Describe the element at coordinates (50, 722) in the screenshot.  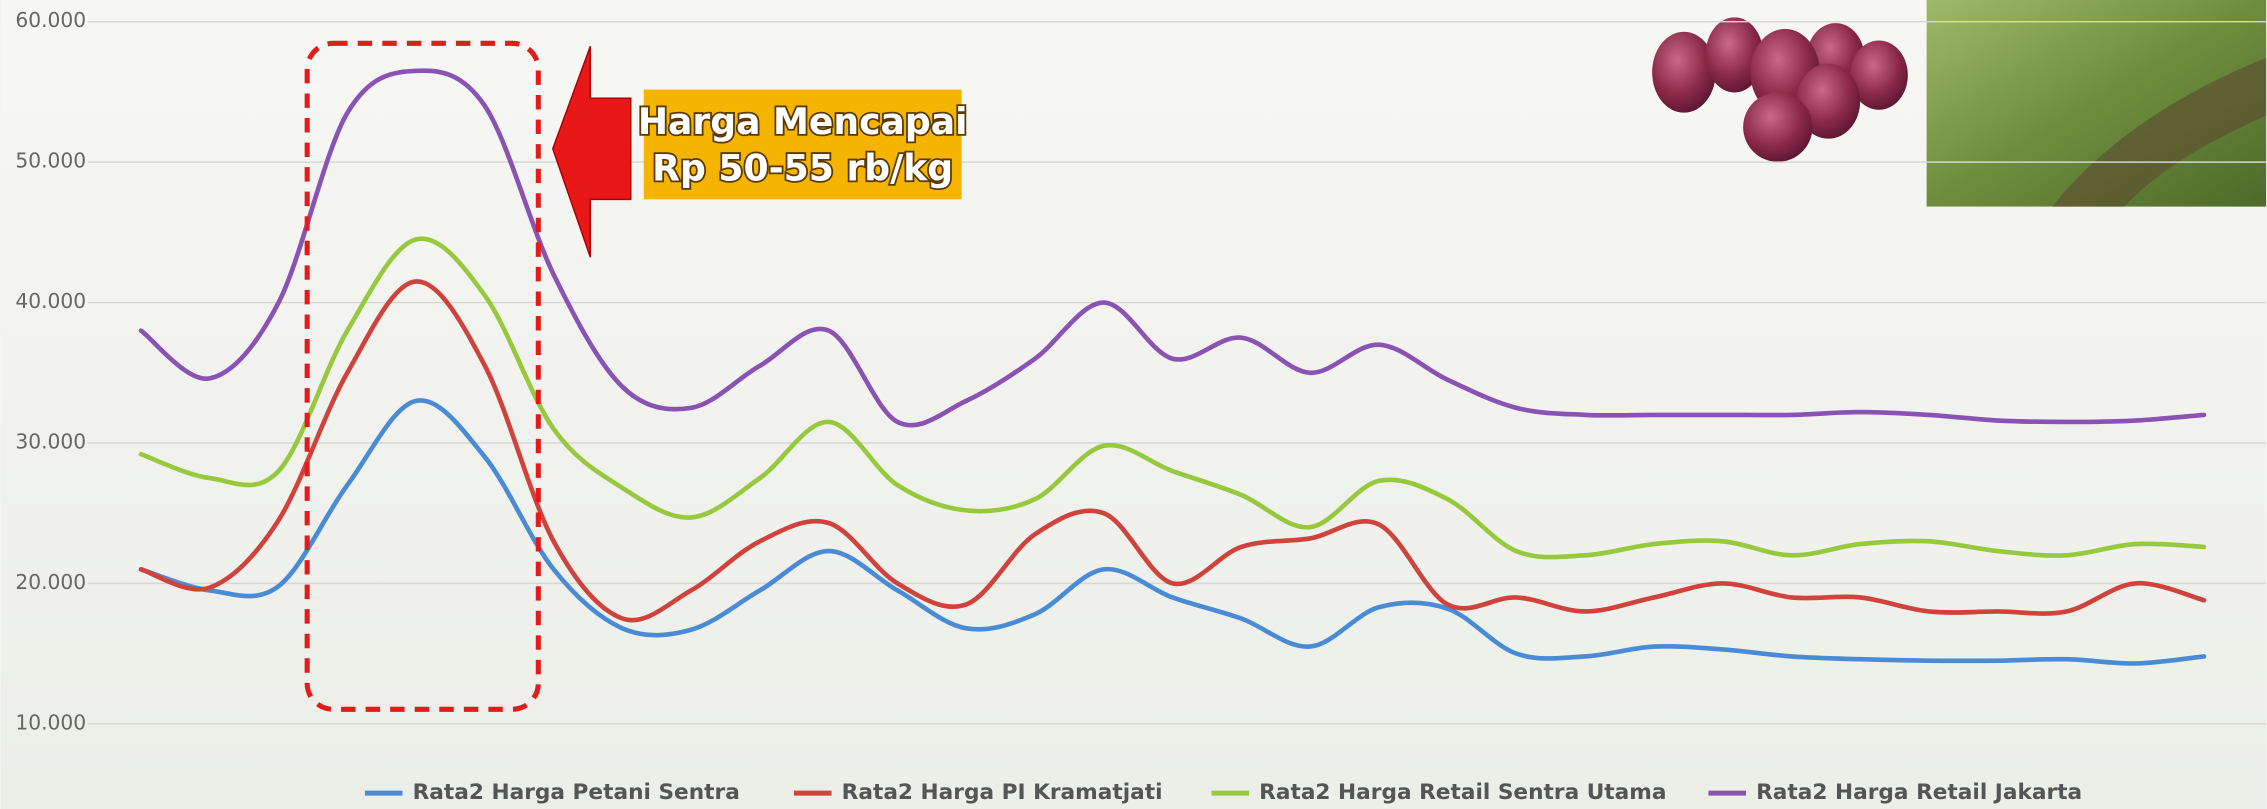
I see `y-tick-label: 10.000` at that location.